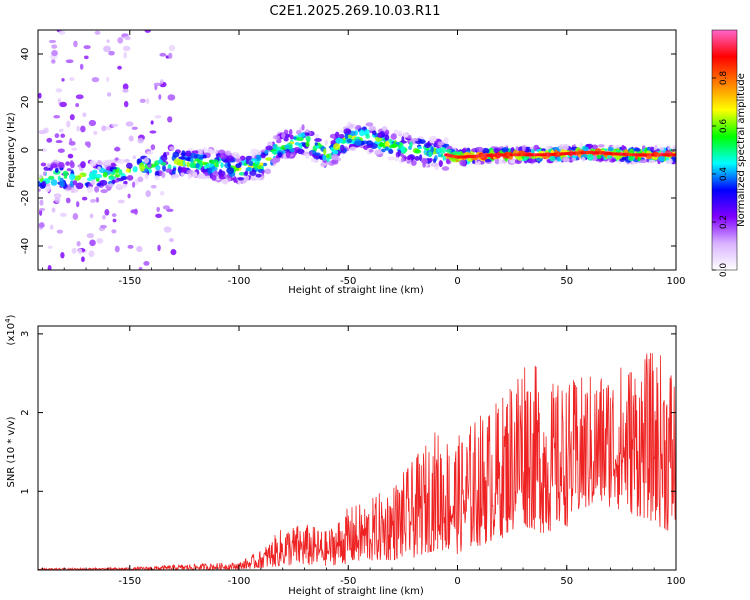 The image size is (750, 600). What do you see at coordinates (11, 451) in the screenshot?
I see `snr-y-axis-label: SNR (10 * v/v)` at bounding box center [11, 451].